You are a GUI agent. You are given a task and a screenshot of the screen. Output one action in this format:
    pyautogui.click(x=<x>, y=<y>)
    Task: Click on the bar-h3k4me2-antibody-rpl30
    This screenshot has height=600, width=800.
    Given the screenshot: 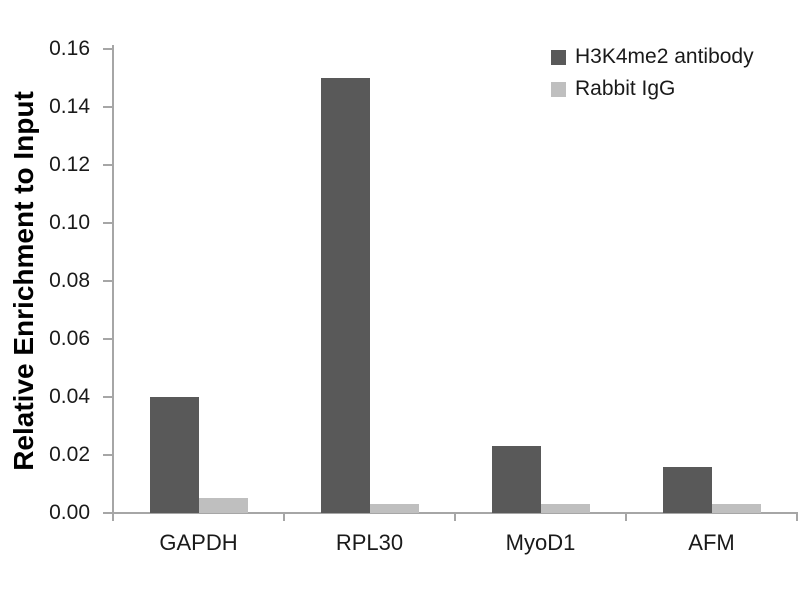 What is the action you would take?
    pyautogui.click(x=345, y=295)
    